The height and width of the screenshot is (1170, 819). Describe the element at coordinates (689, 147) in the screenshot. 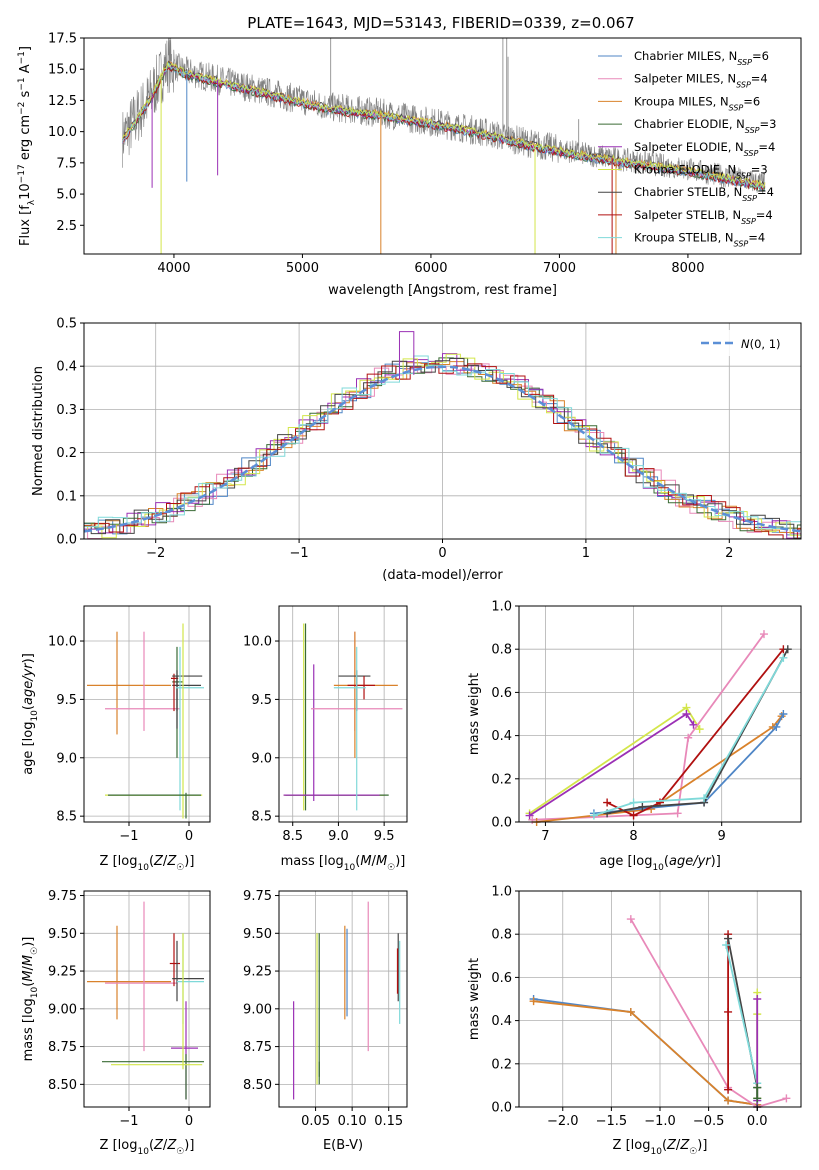

I see `legend-name: Salpeter ELODIE, N` at that location.